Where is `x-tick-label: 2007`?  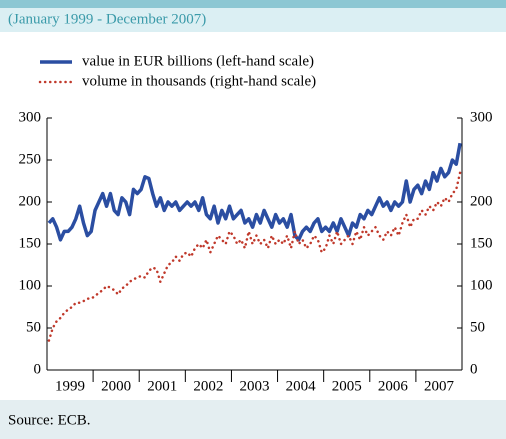 x-tick-label: 2007 is located at coordinates (439, 386).